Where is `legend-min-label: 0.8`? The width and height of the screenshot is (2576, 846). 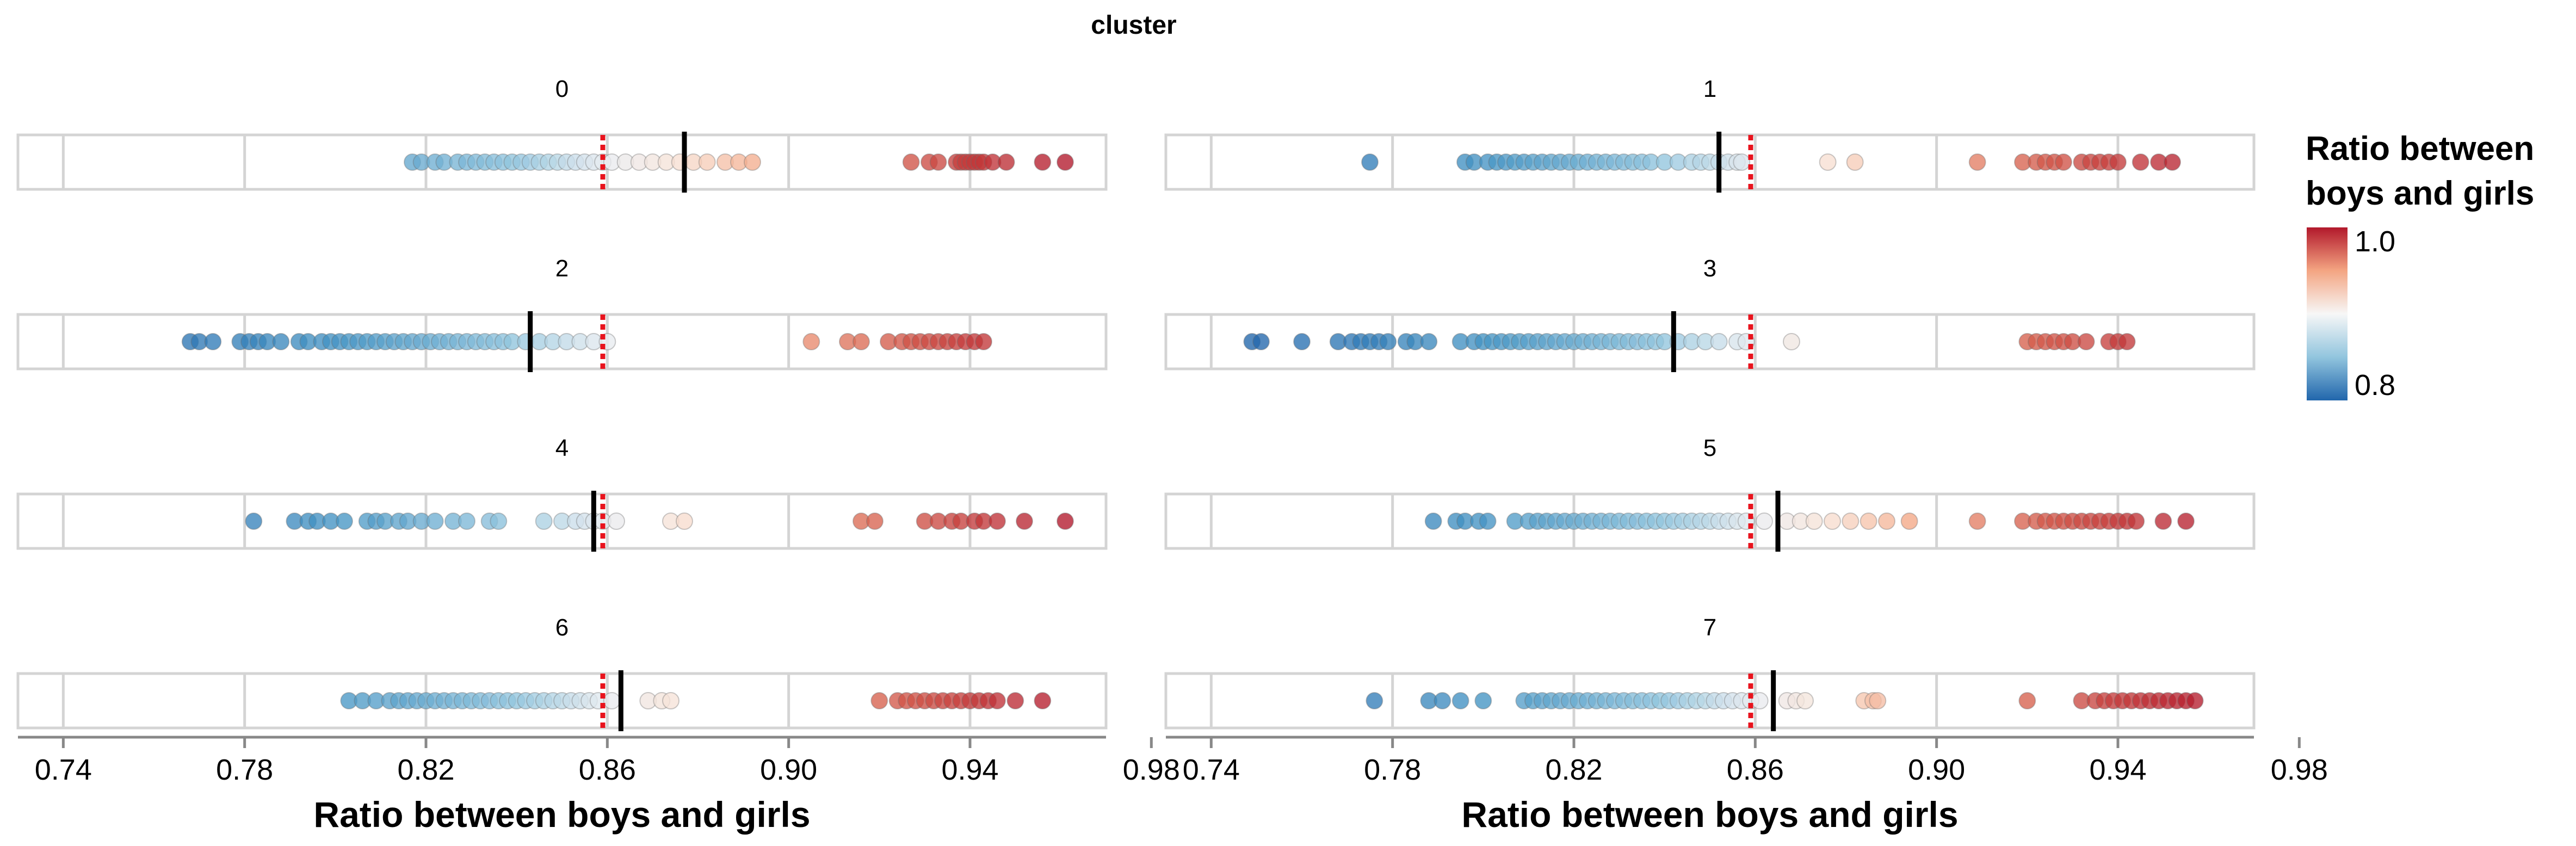
legend-min-label: 0.8 is located at coordinates (2375, 385).